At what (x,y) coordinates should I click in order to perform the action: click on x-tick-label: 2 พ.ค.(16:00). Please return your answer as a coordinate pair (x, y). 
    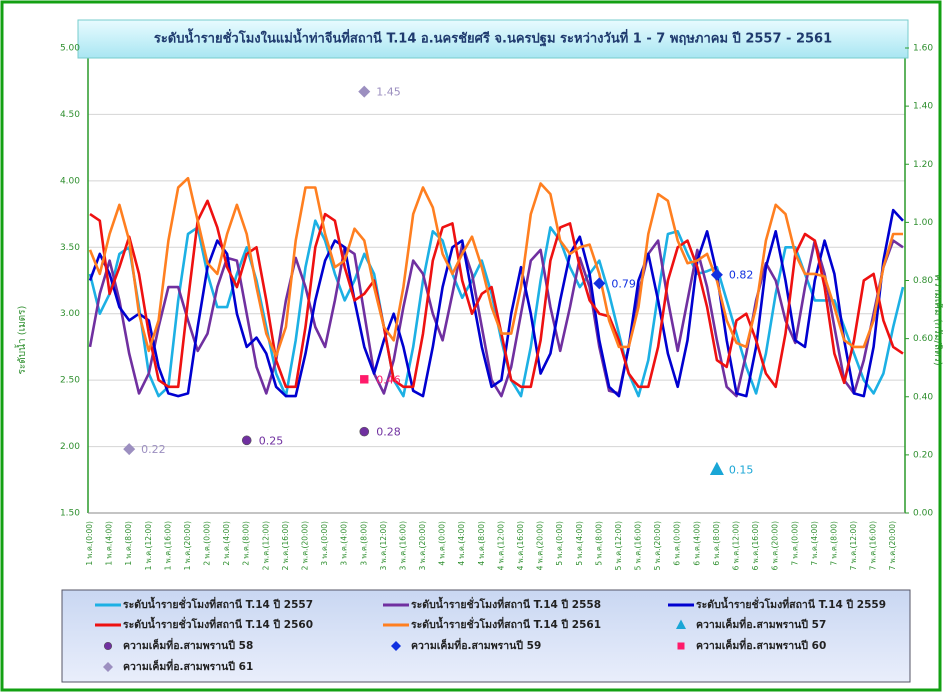
    Looking at the image, I should click on (285, 545).